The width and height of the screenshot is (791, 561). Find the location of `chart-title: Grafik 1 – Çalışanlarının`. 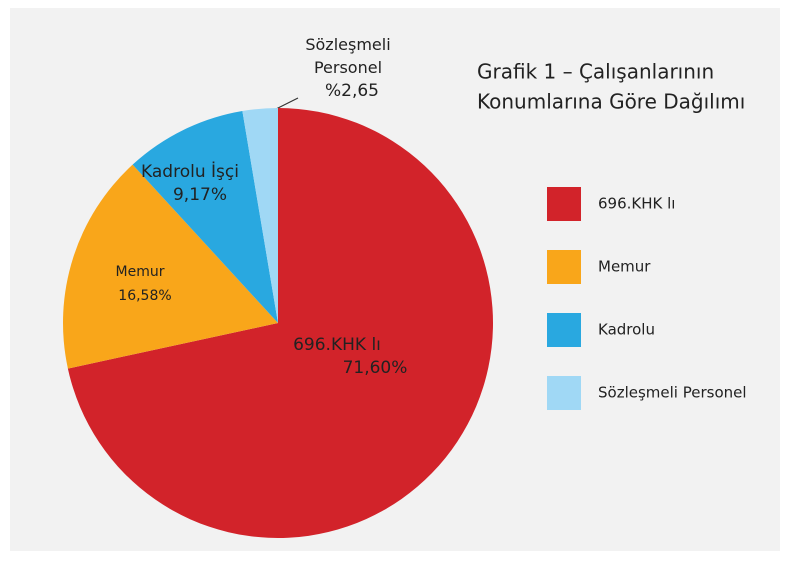

chart-title: Grafik 1 – Çalışanlarının is located at coordinates (595, 72).